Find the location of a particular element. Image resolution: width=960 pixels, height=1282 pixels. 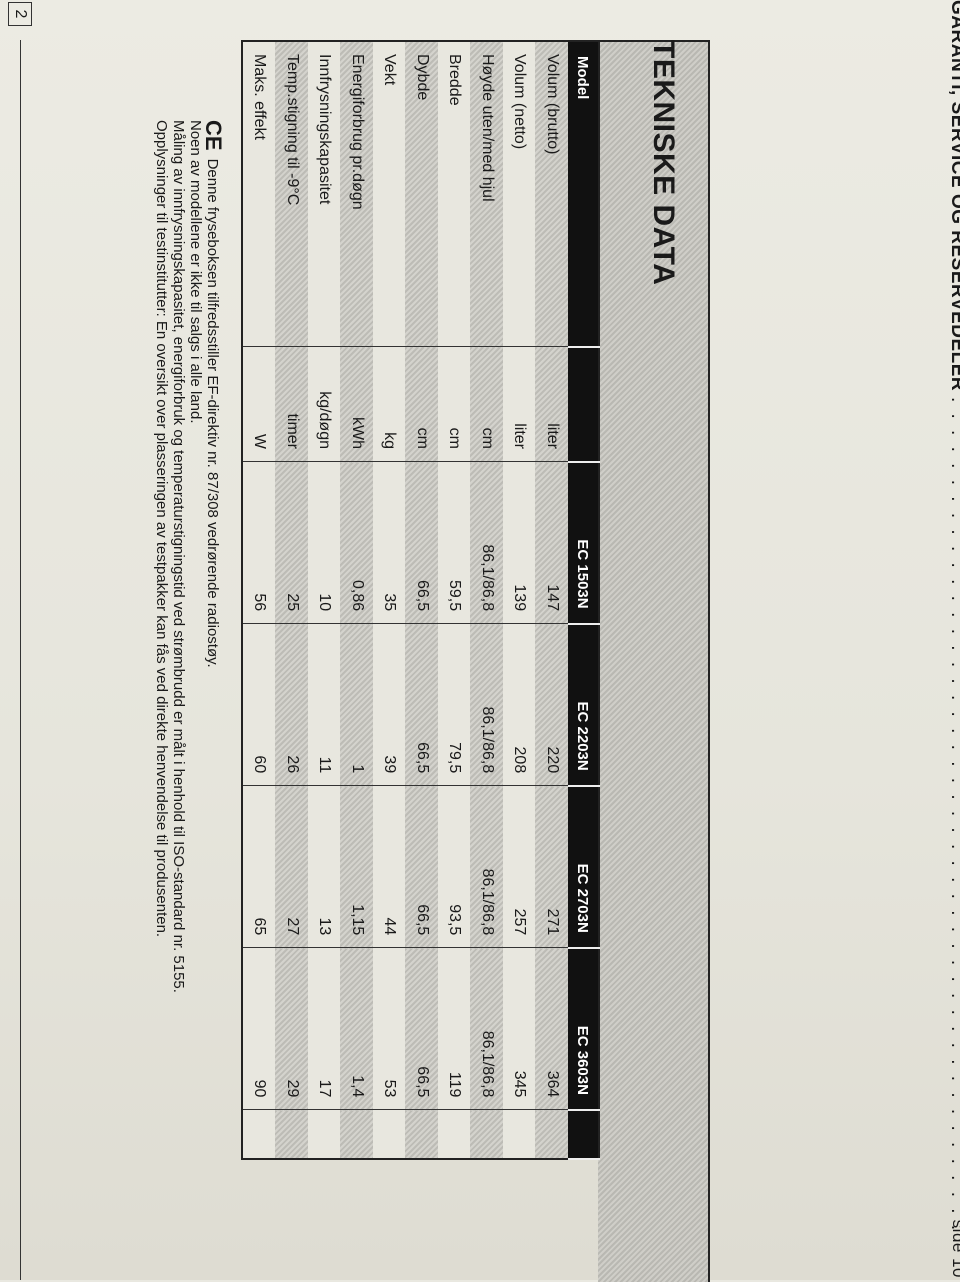

row-label: Temp.stigning til -9°C is located at coordinates (291, 194).